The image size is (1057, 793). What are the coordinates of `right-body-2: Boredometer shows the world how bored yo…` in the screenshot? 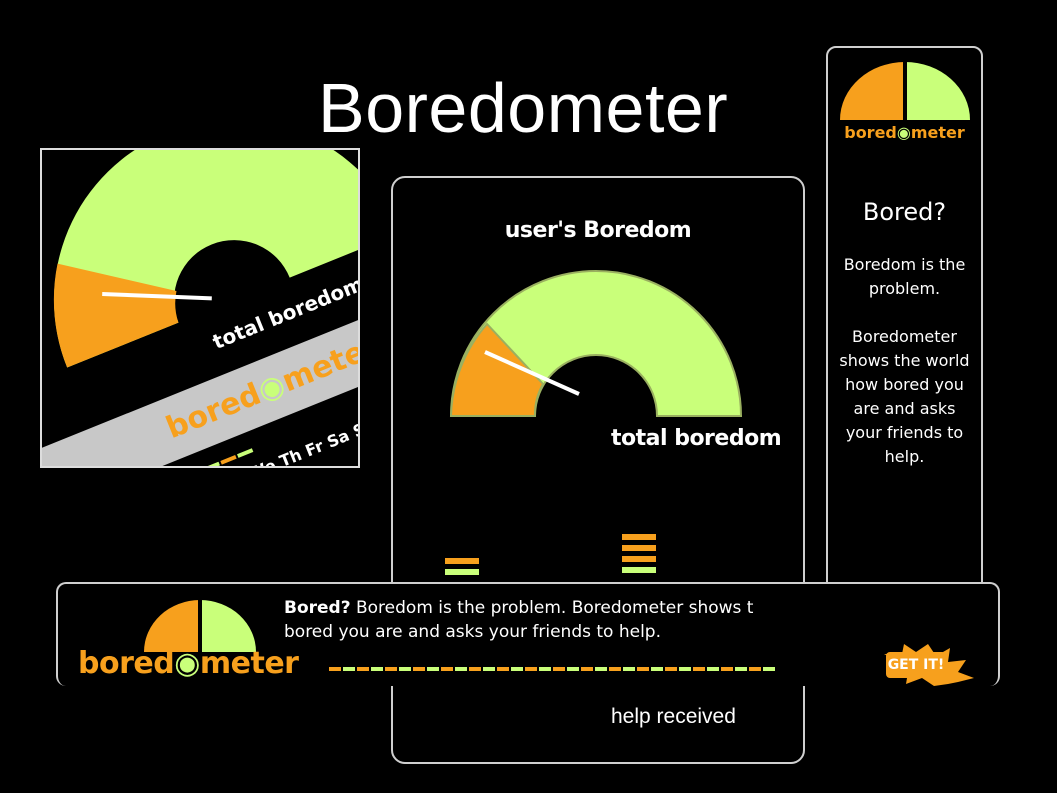 It's located at (904, 396).